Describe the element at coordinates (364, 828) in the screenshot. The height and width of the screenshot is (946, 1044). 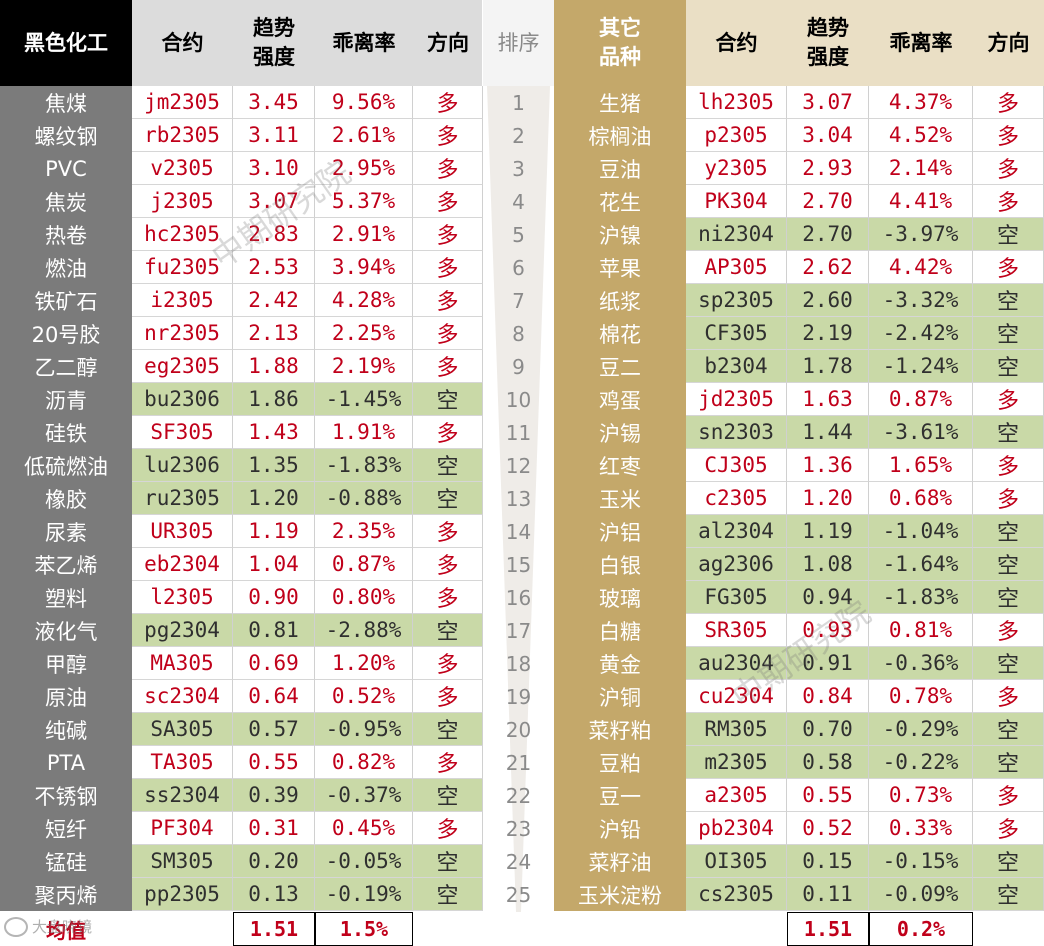
I see `left-row-23-deviation: 0.45%` at that location.